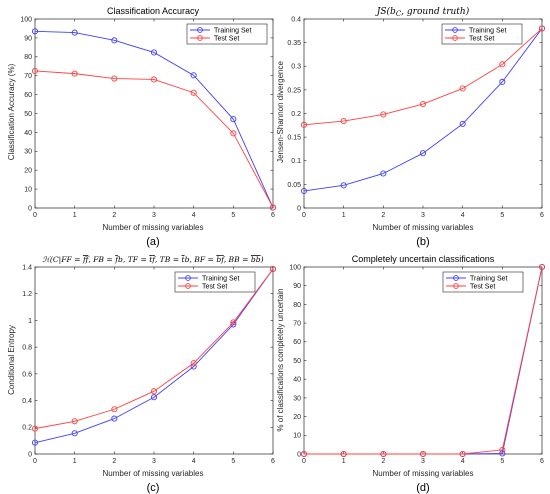 This screenshot has height=494, width=550. I want to click on y-tick-label: 0.25, so click(294, 90).